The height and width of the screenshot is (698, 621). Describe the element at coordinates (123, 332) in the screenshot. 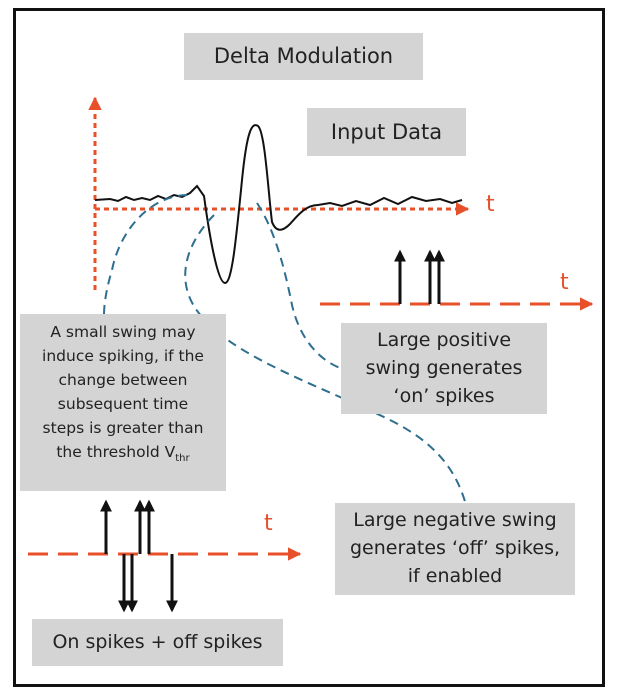

I see `small-note-line: A small swing may` at that location.